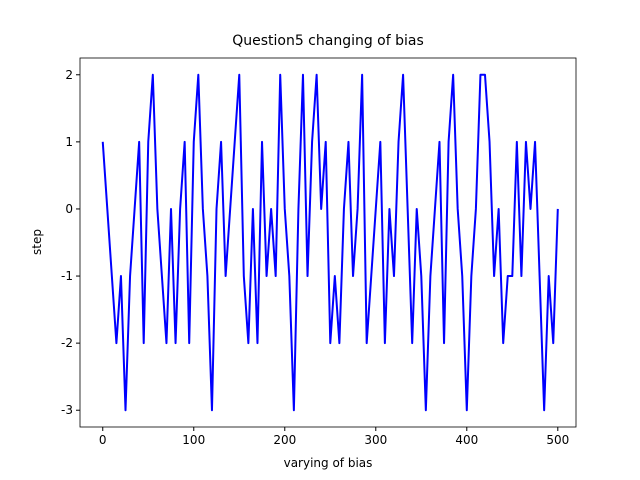 The width and height of the screenshot is (640, 480). What do you see at coordinates (328, 463) in the screenshot?
I see `x-axis-label: varying of bias` at bounding box center [328, 463].